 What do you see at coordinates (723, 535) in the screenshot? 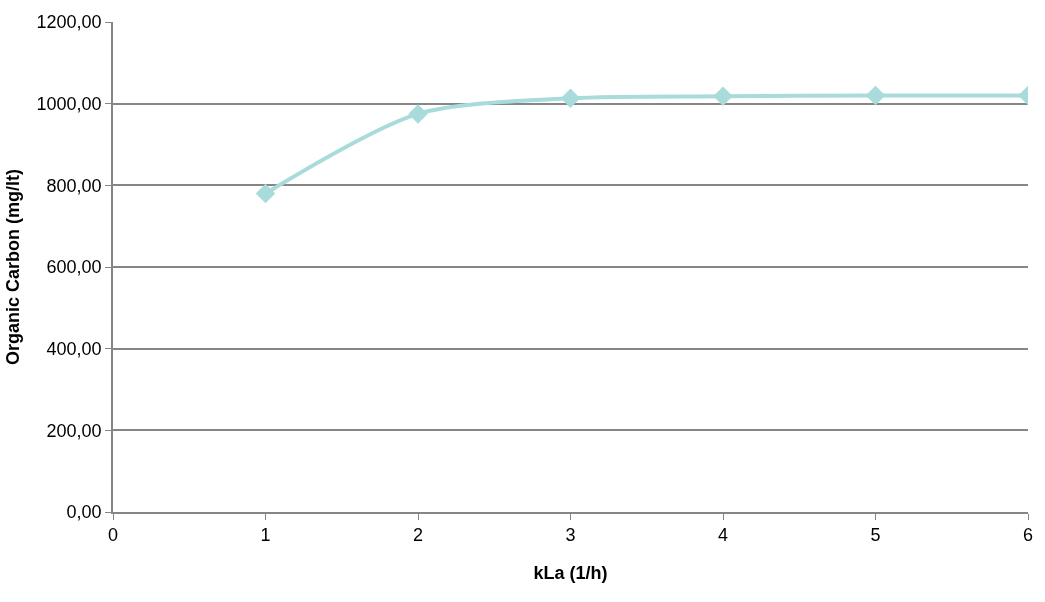
I see `x-tick-label: 4` at bounding box center [723, 535].